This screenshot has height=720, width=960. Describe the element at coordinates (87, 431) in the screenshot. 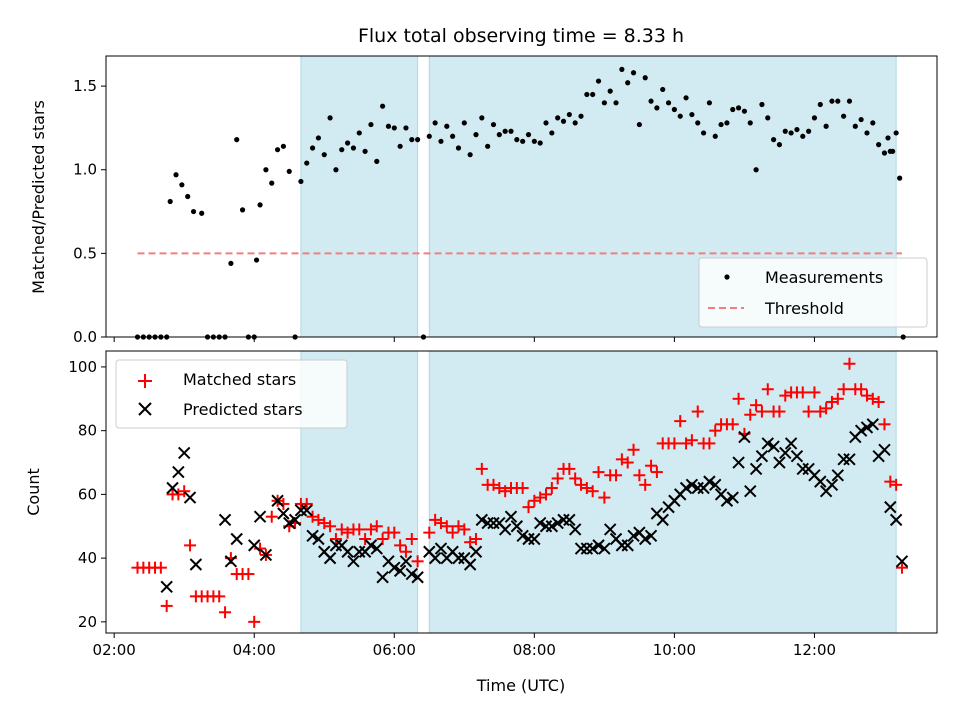

I see `bottom-y-tick-label: 80` at that location.